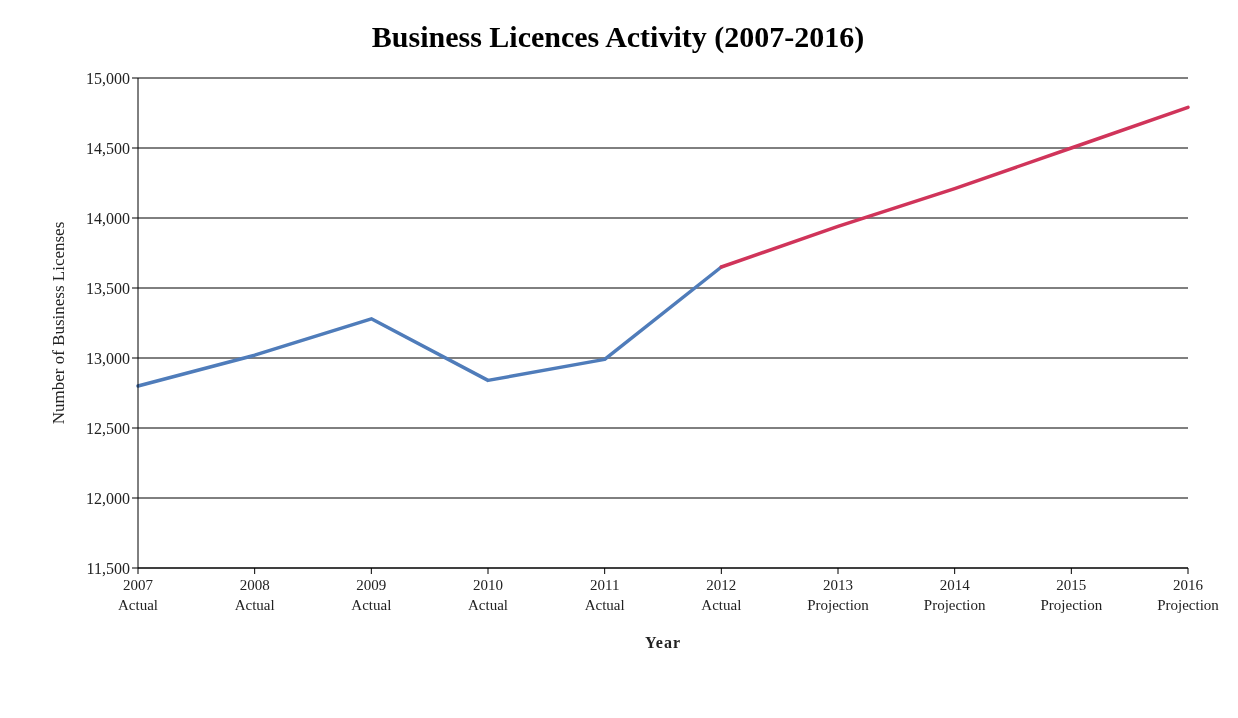 This screenshot has height=718, width=1238. What do you see at coordinates (663, 642) in the screenshot?
I see `x-axis-title: Year` at bounding box center [663, 642].